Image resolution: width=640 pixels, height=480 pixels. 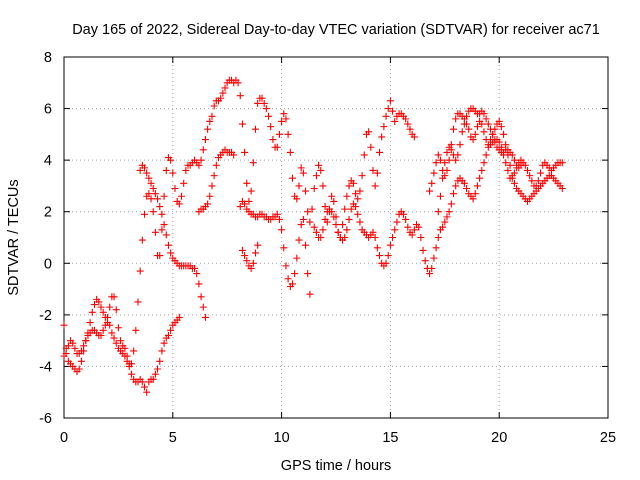 What do you see at coordinates (48, 110) in the screenshot?
I see `y-tick-label: 6` at bounding box center [48, 110].